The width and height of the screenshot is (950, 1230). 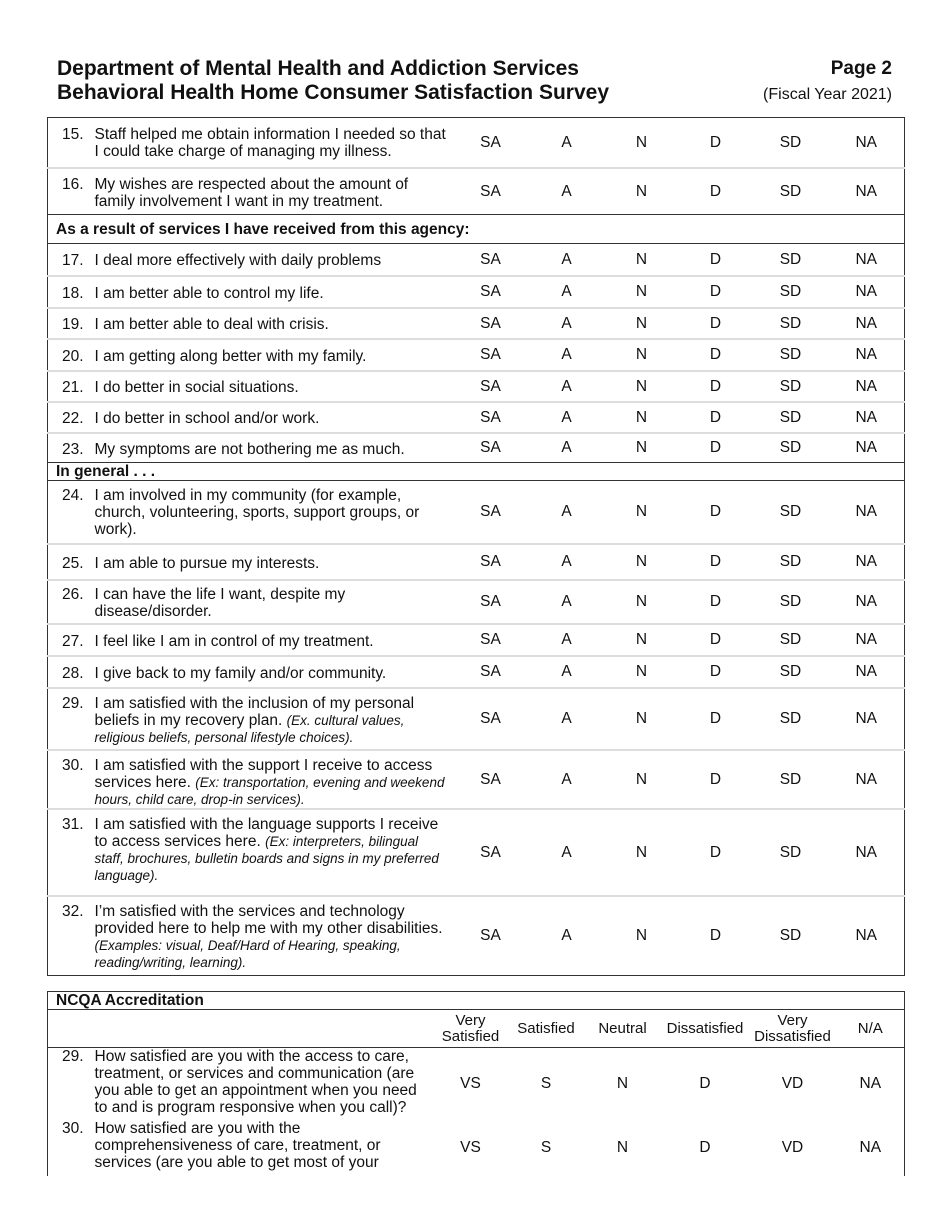 I want to click on response-option-s: S, so click(x=546, y=1147).